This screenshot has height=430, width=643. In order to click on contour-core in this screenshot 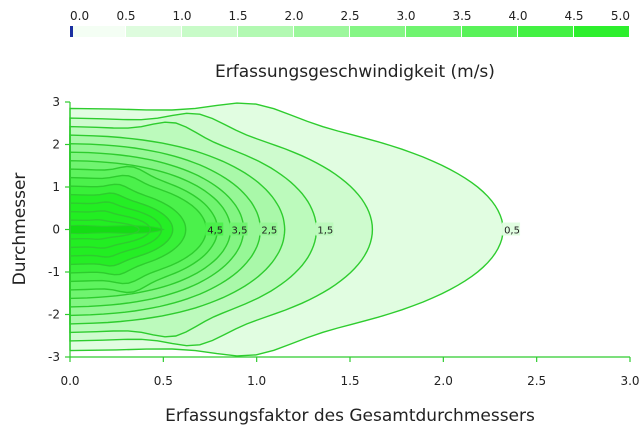, I will do `click(117, 229)`.